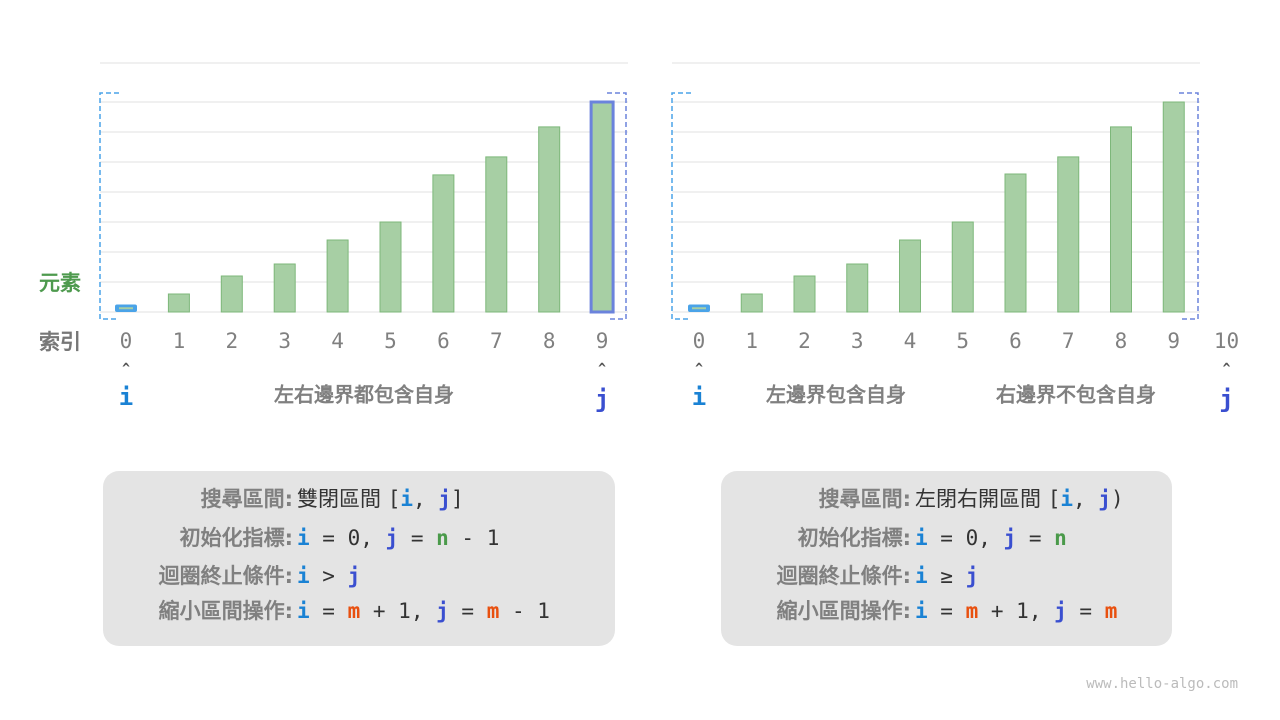 This screenshot has height=720, width=1280. I want to click on interval-caption: 左右邊界都包含自身, so click(364, 394).